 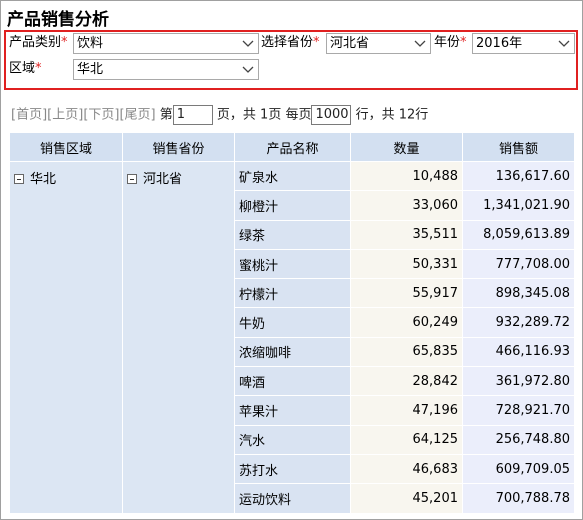 I want to click on sales-amount: 256,748.80, so click(x=518, y=439).